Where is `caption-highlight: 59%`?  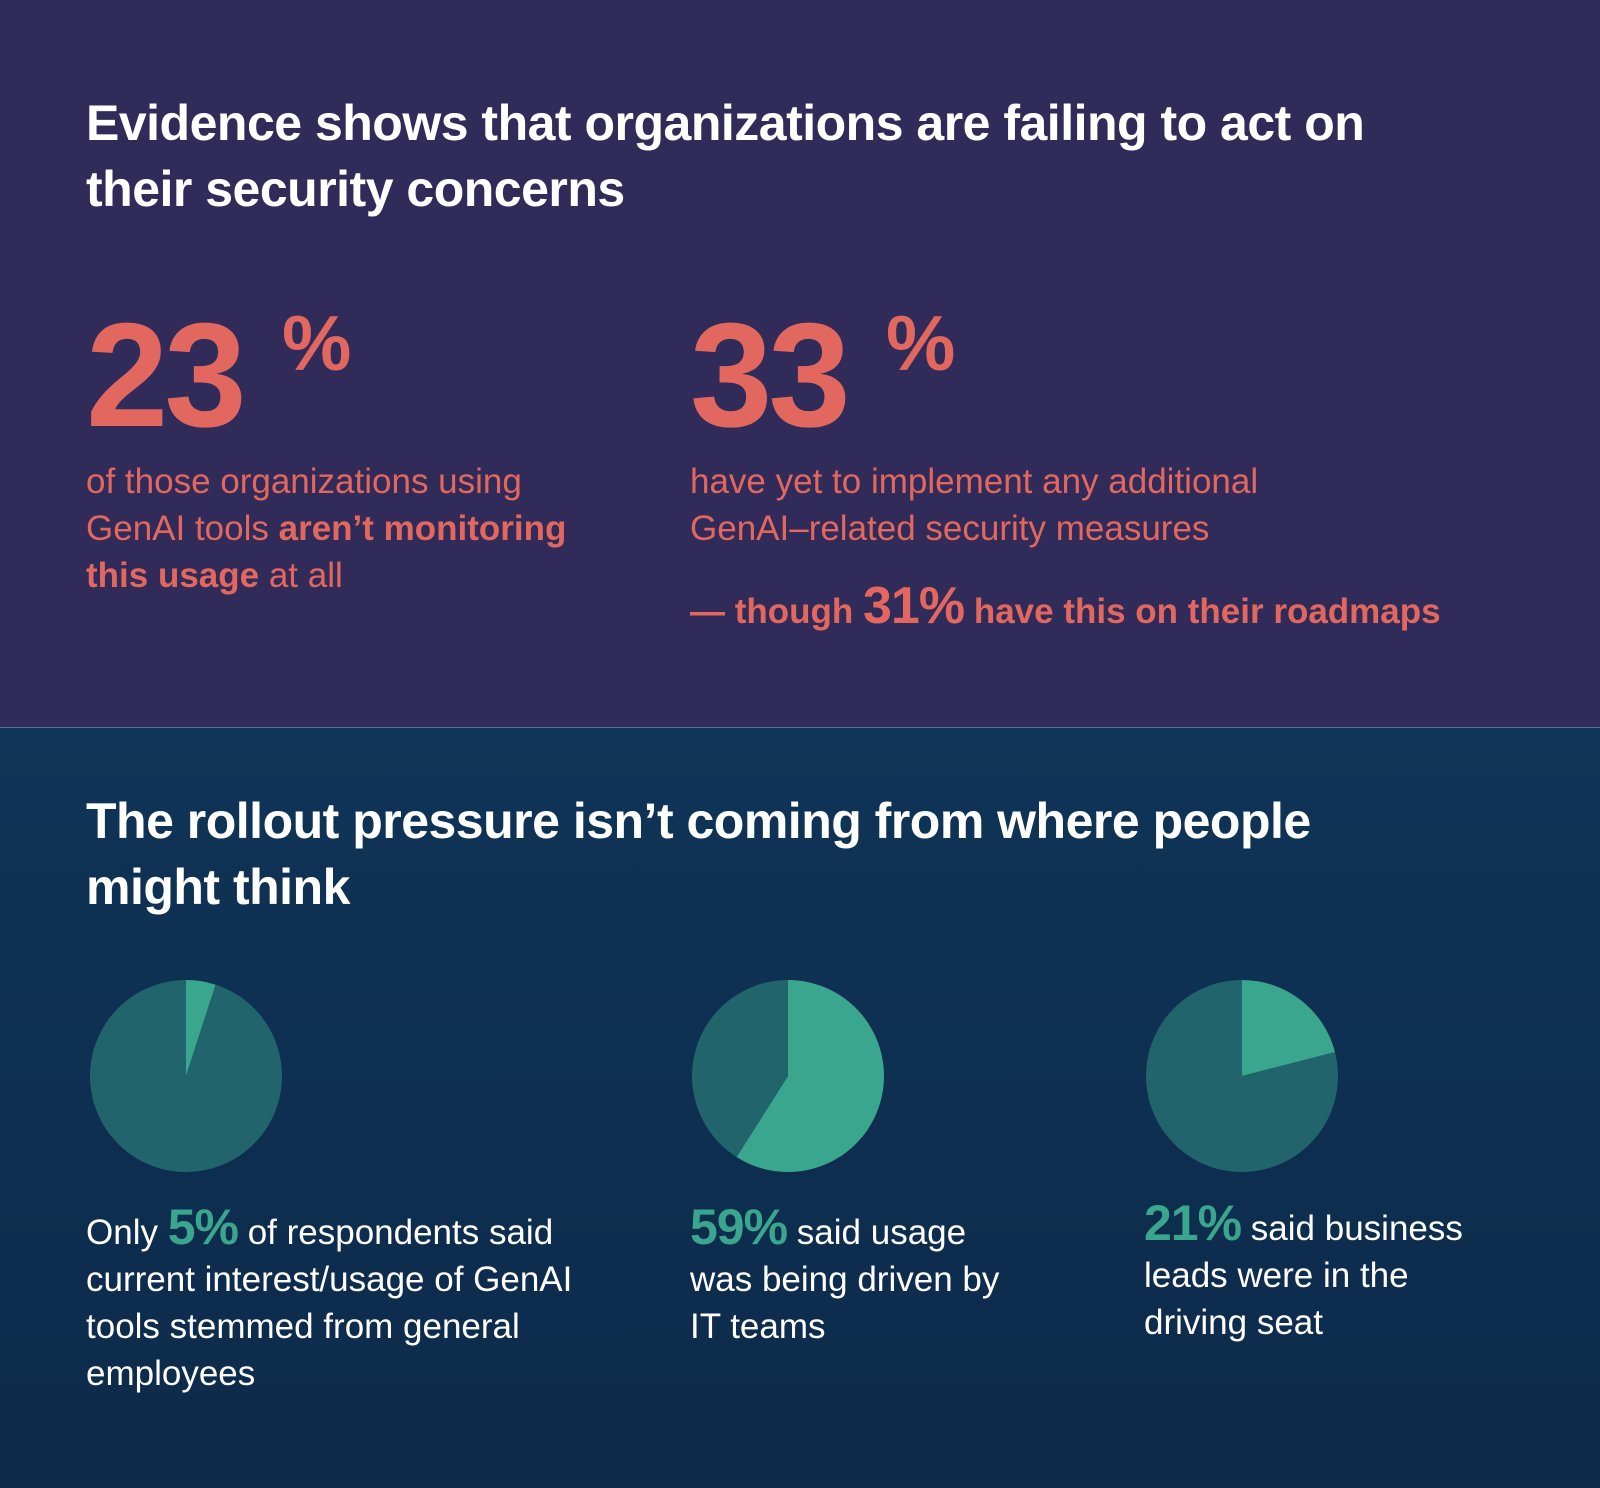
caption-highlight: 59% is located at coordinates (739, 1227).